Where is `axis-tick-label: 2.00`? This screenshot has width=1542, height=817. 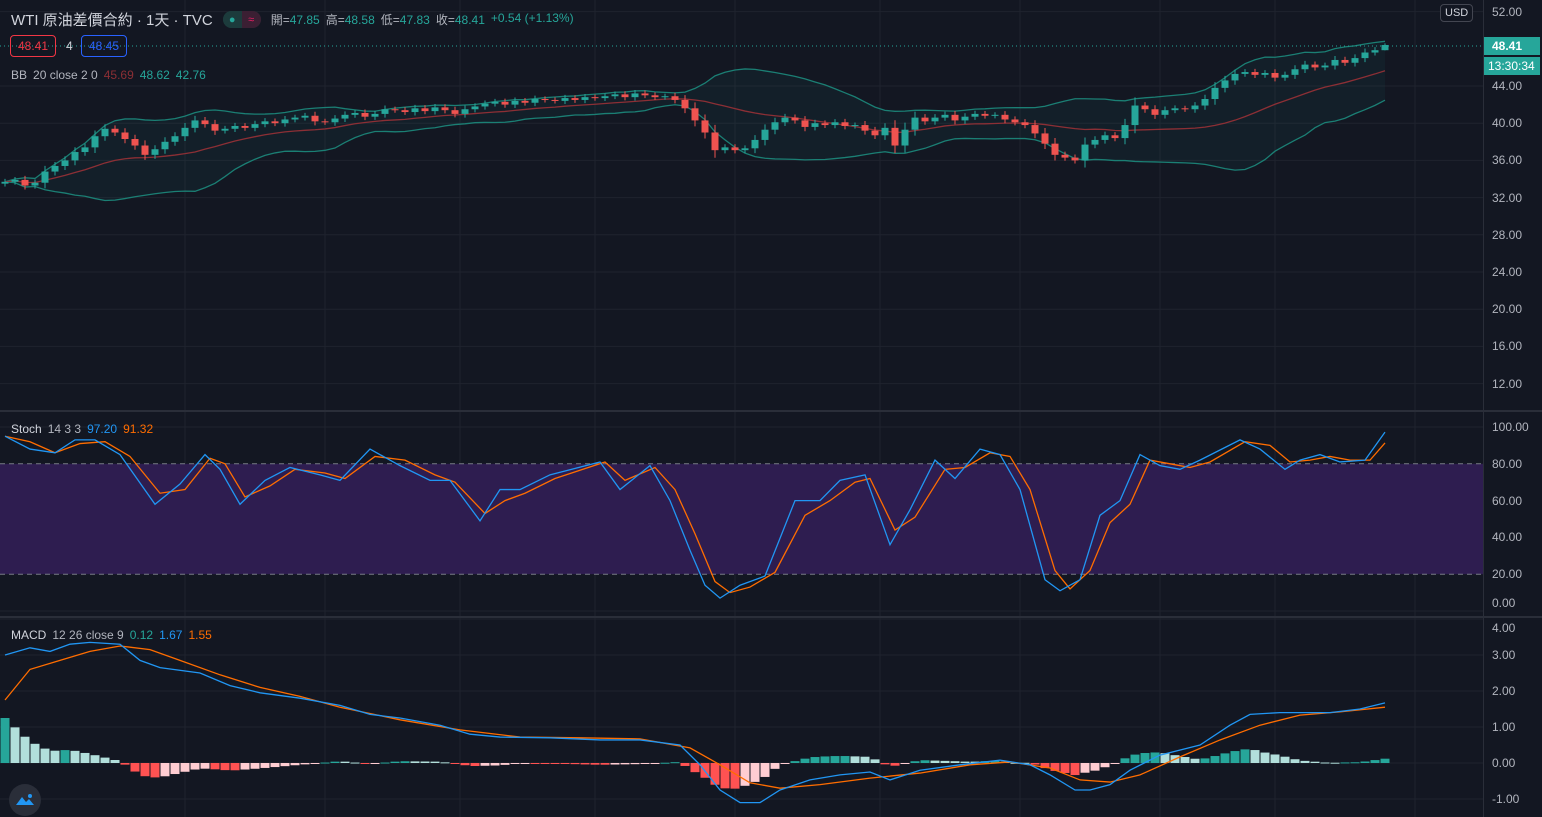
axis-tick-label: 2.00 is located at coordinates (1504, 691).